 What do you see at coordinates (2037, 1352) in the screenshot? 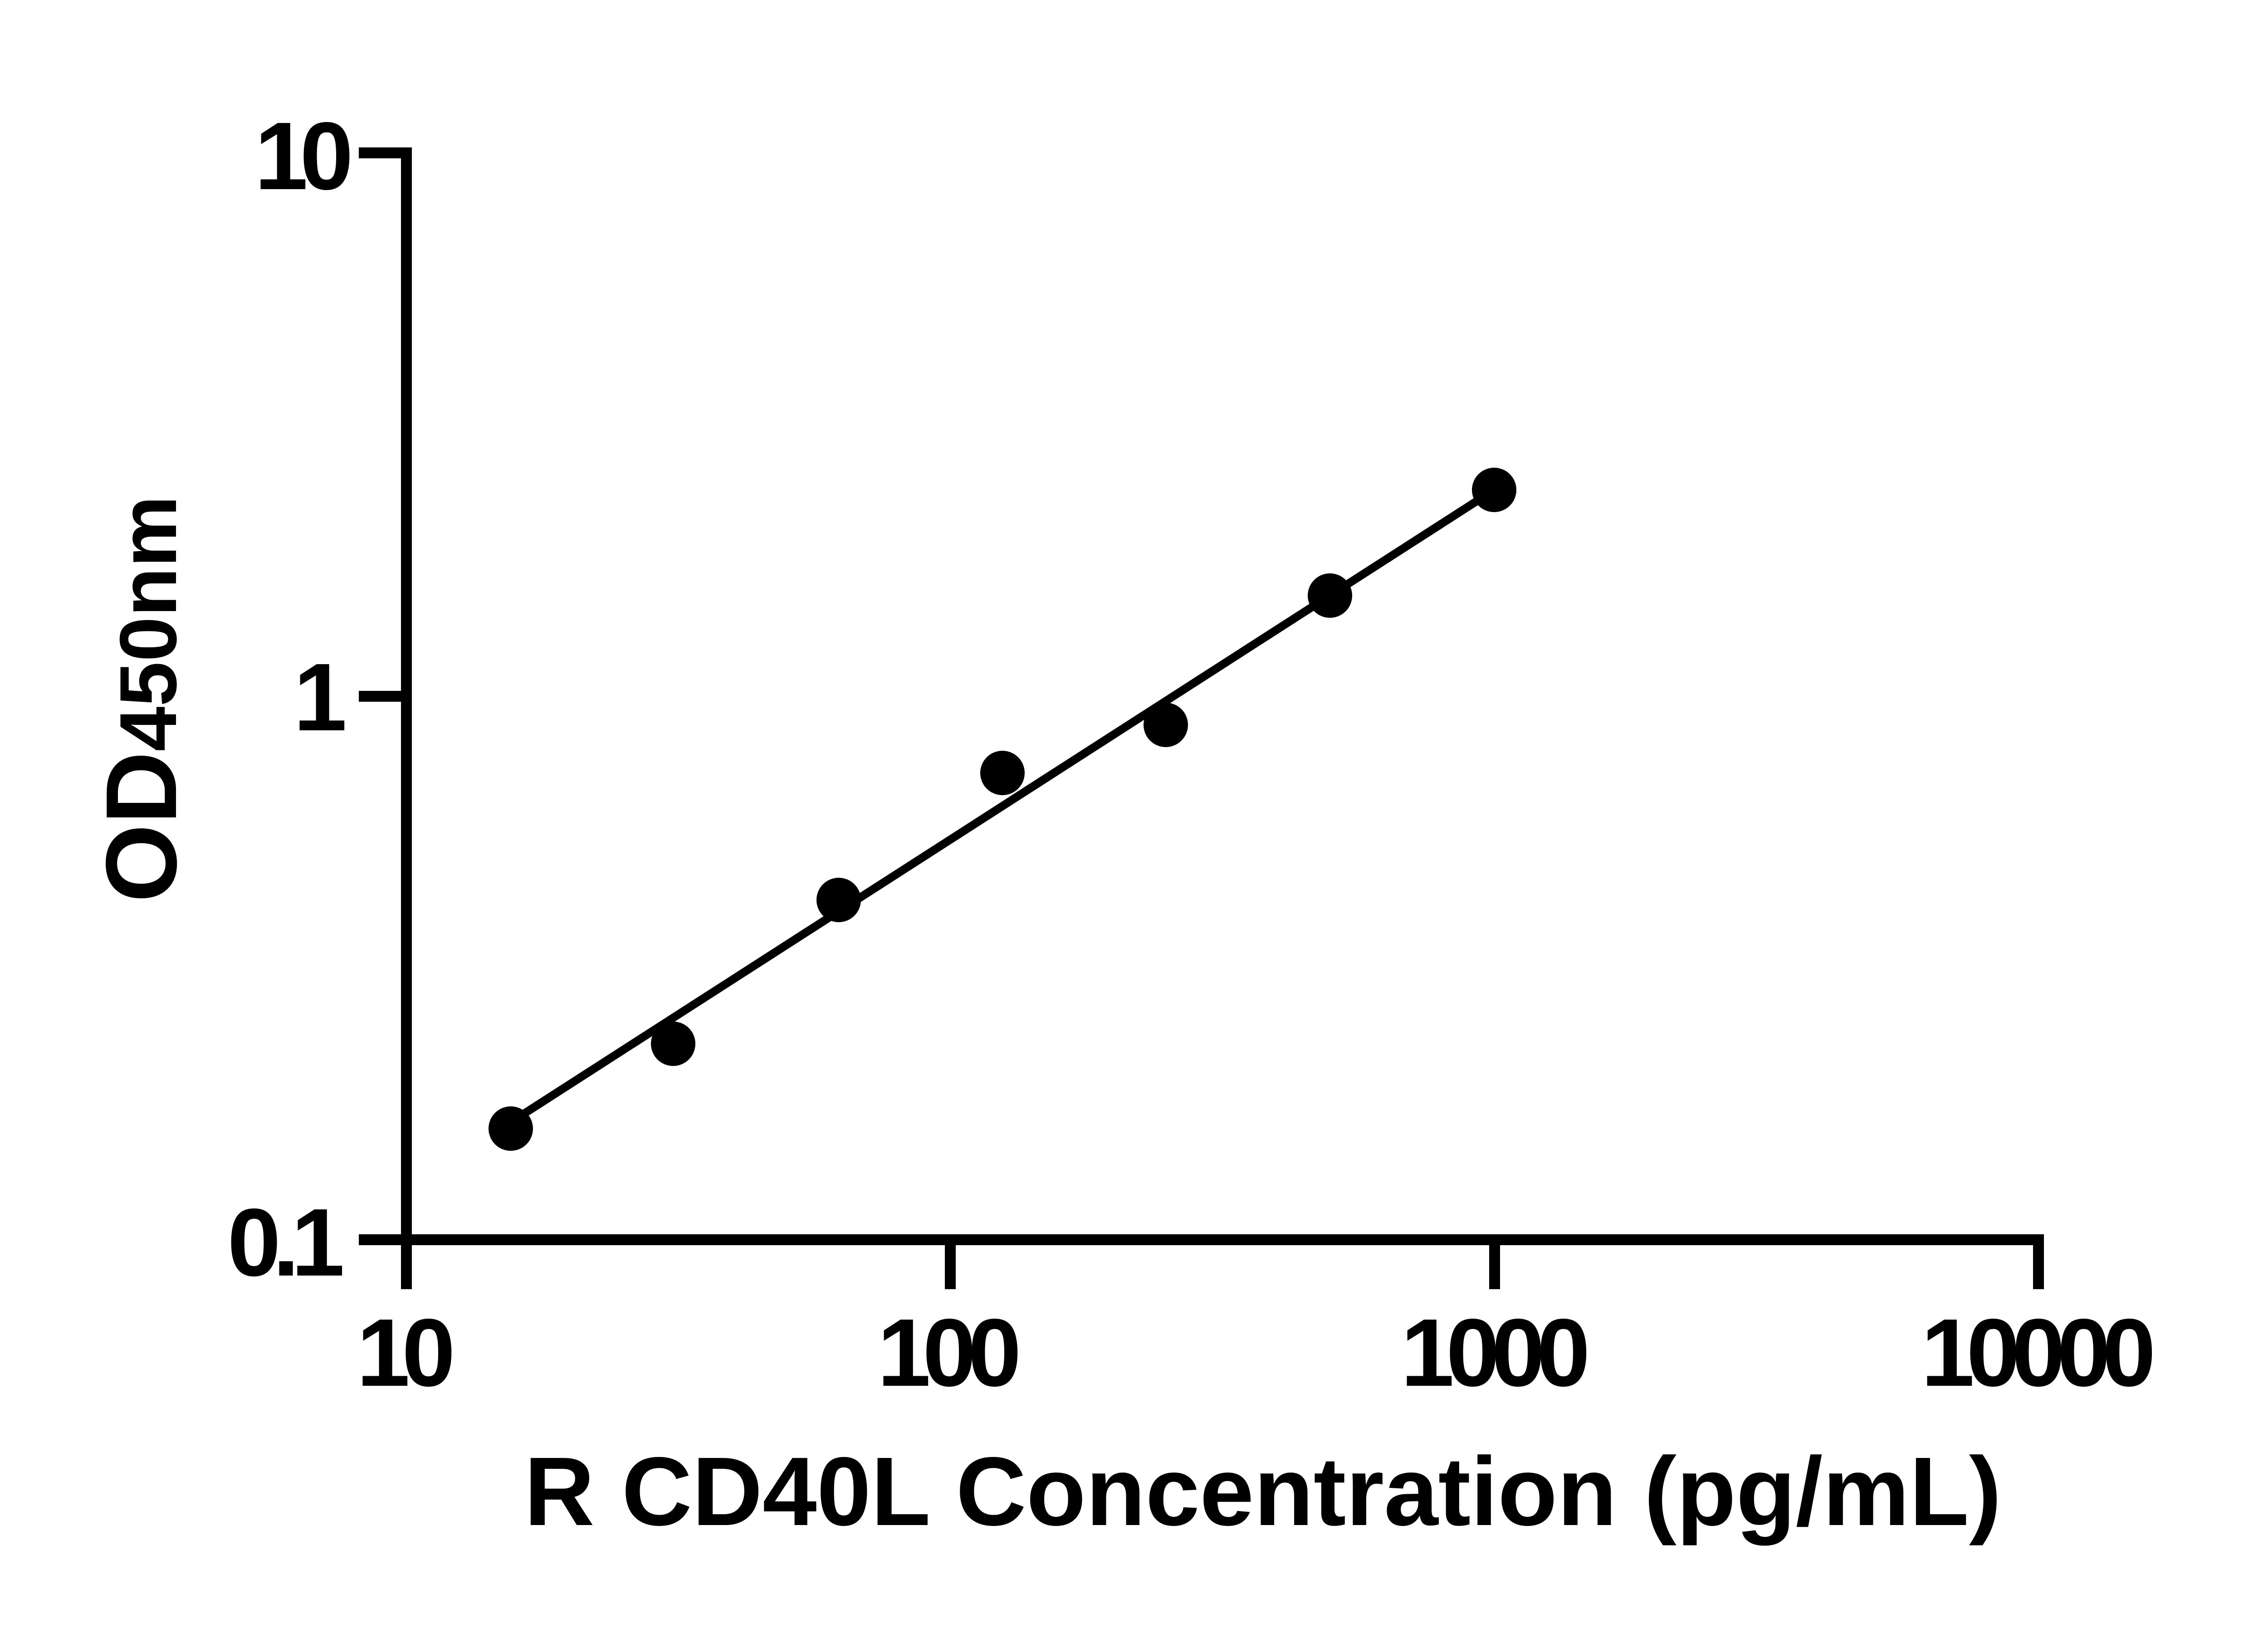
I see `svg-text: 10000` at bounding box center [2037, 1352].